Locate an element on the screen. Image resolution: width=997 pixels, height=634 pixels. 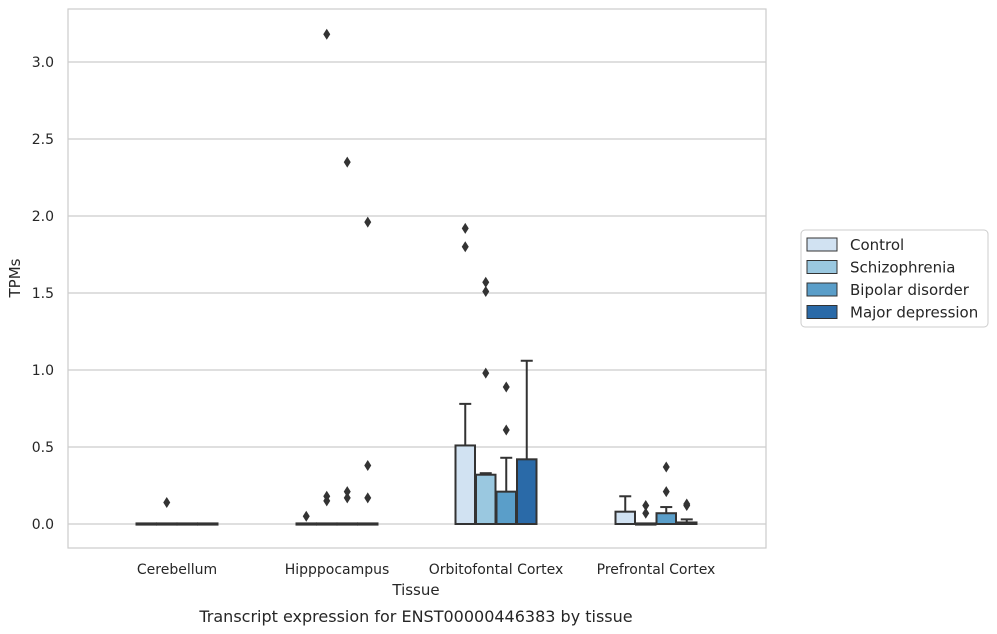
x-tick-label: Orbitofontal Cortex is located at coordinates (496, 570).